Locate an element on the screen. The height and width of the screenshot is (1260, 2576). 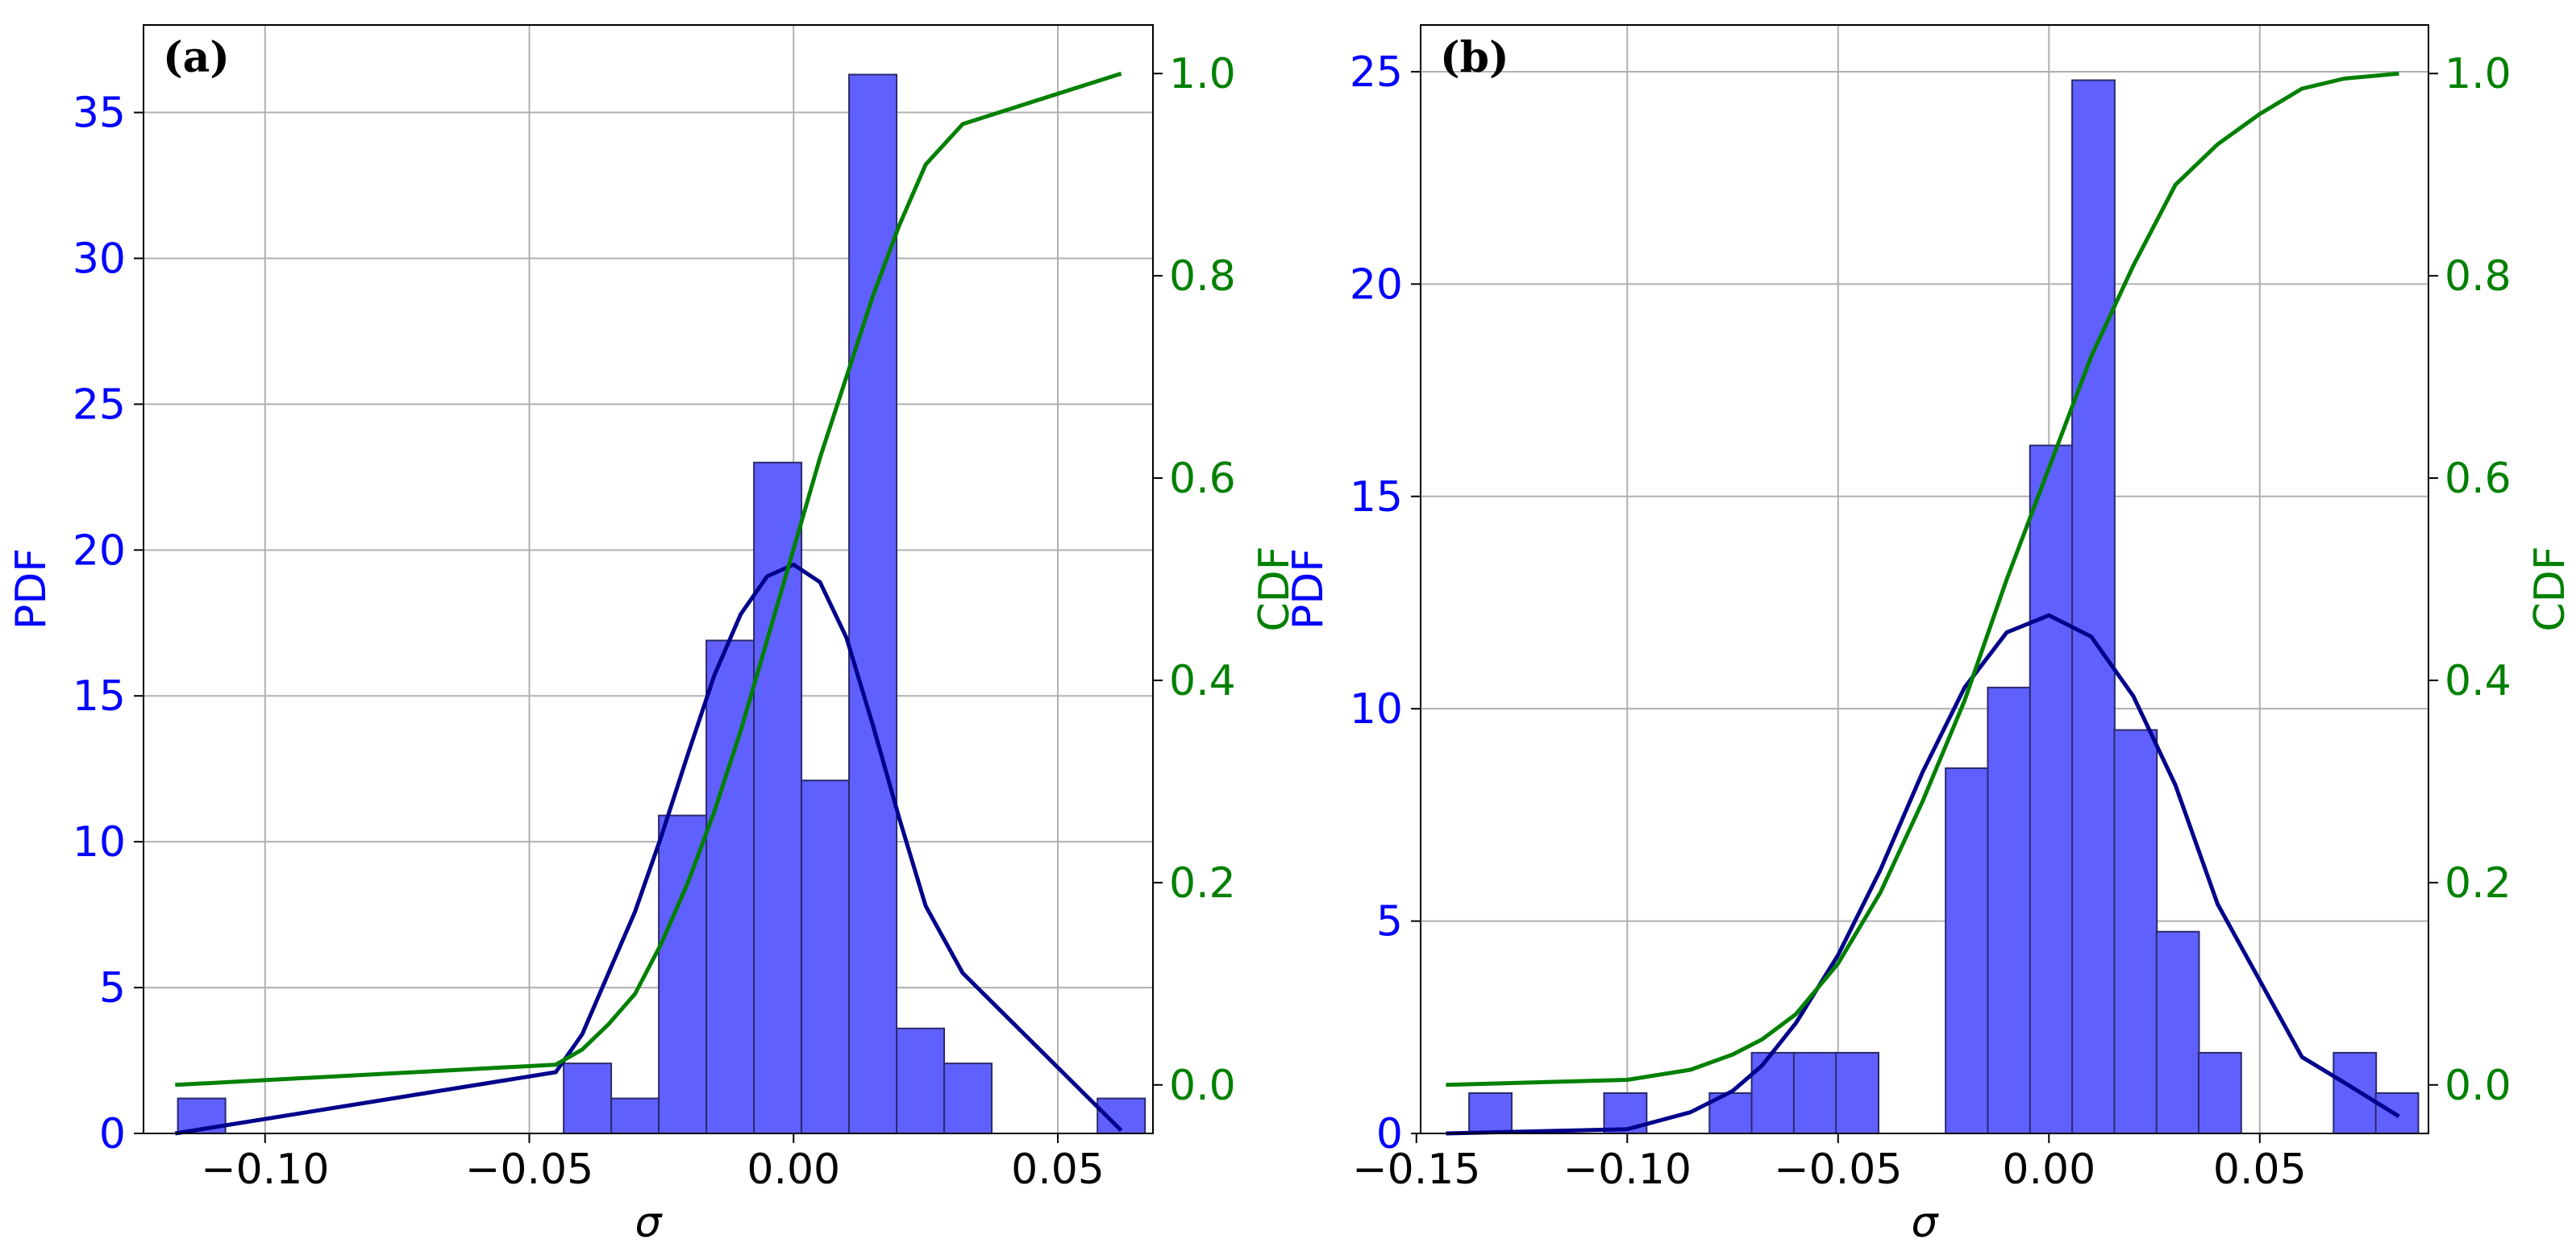
y-tick-label: 30 is located at coordinates (100, 259).